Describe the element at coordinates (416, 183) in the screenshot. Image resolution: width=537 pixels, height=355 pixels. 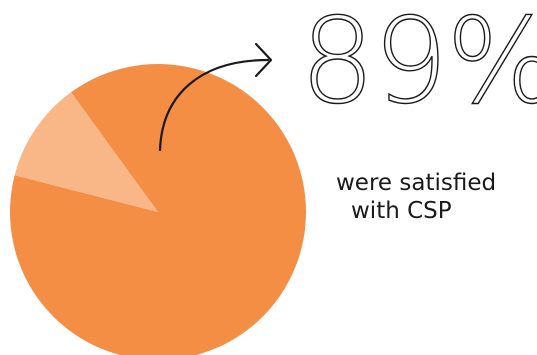
I see `headline-caption-line-1: were satisfied` at that location.